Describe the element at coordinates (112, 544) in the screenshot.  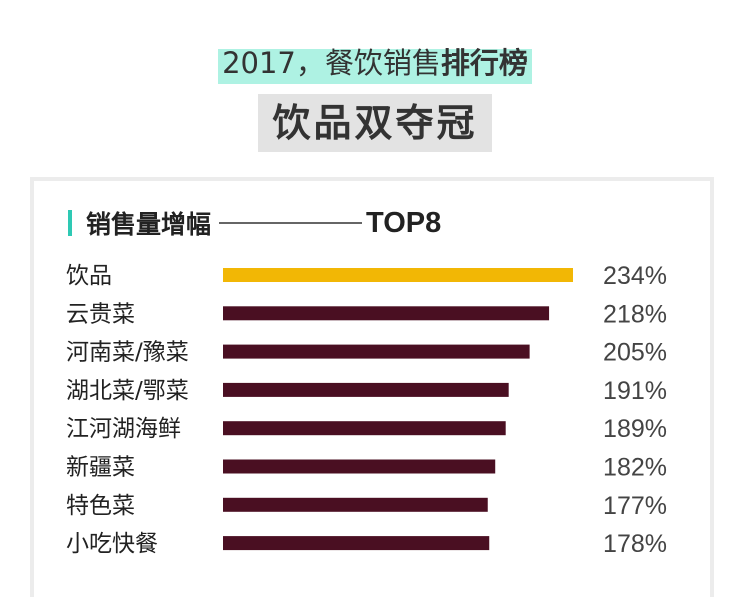
I see `category-label: 小吃快餐` at that location.